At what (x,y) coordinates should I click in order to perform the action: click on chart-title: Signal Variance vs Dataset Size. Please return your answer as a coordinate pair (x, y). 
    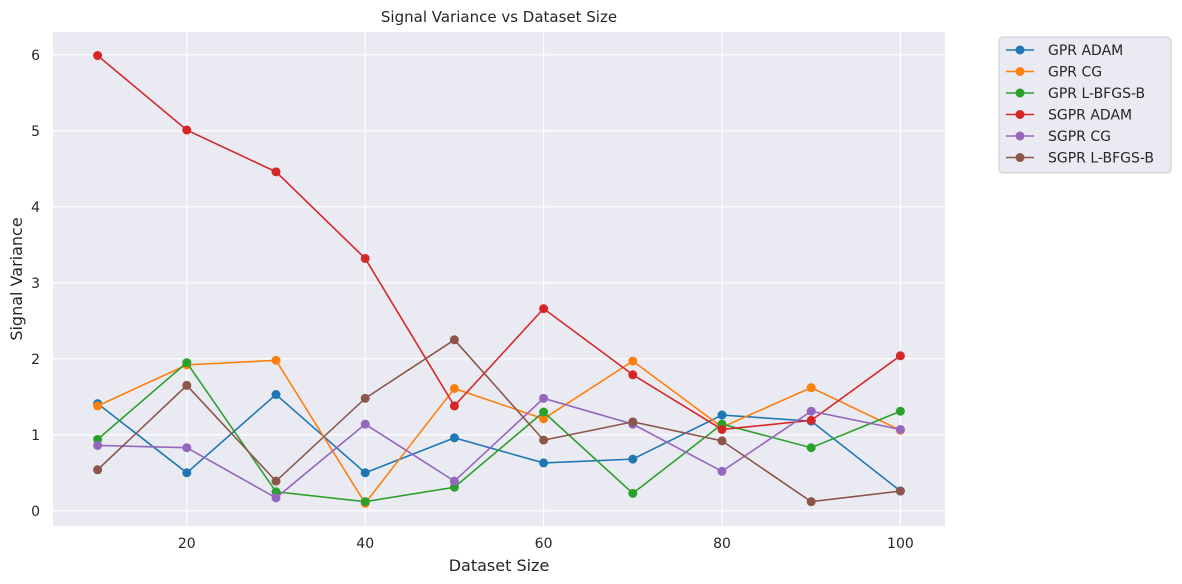
    Looking at the image, I should click on (499, 17).